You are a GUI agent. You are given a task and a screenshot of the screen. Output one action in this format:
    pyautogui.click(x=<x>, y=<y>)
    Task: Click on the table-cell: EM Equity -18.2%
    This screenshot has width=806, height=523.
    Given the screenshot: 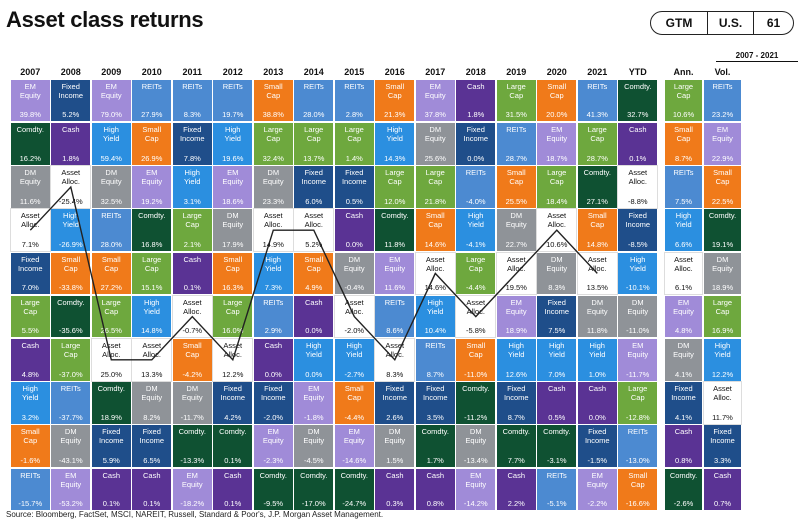 What is the action you would take?
    pyautogui.click(x=192, y=489)
    